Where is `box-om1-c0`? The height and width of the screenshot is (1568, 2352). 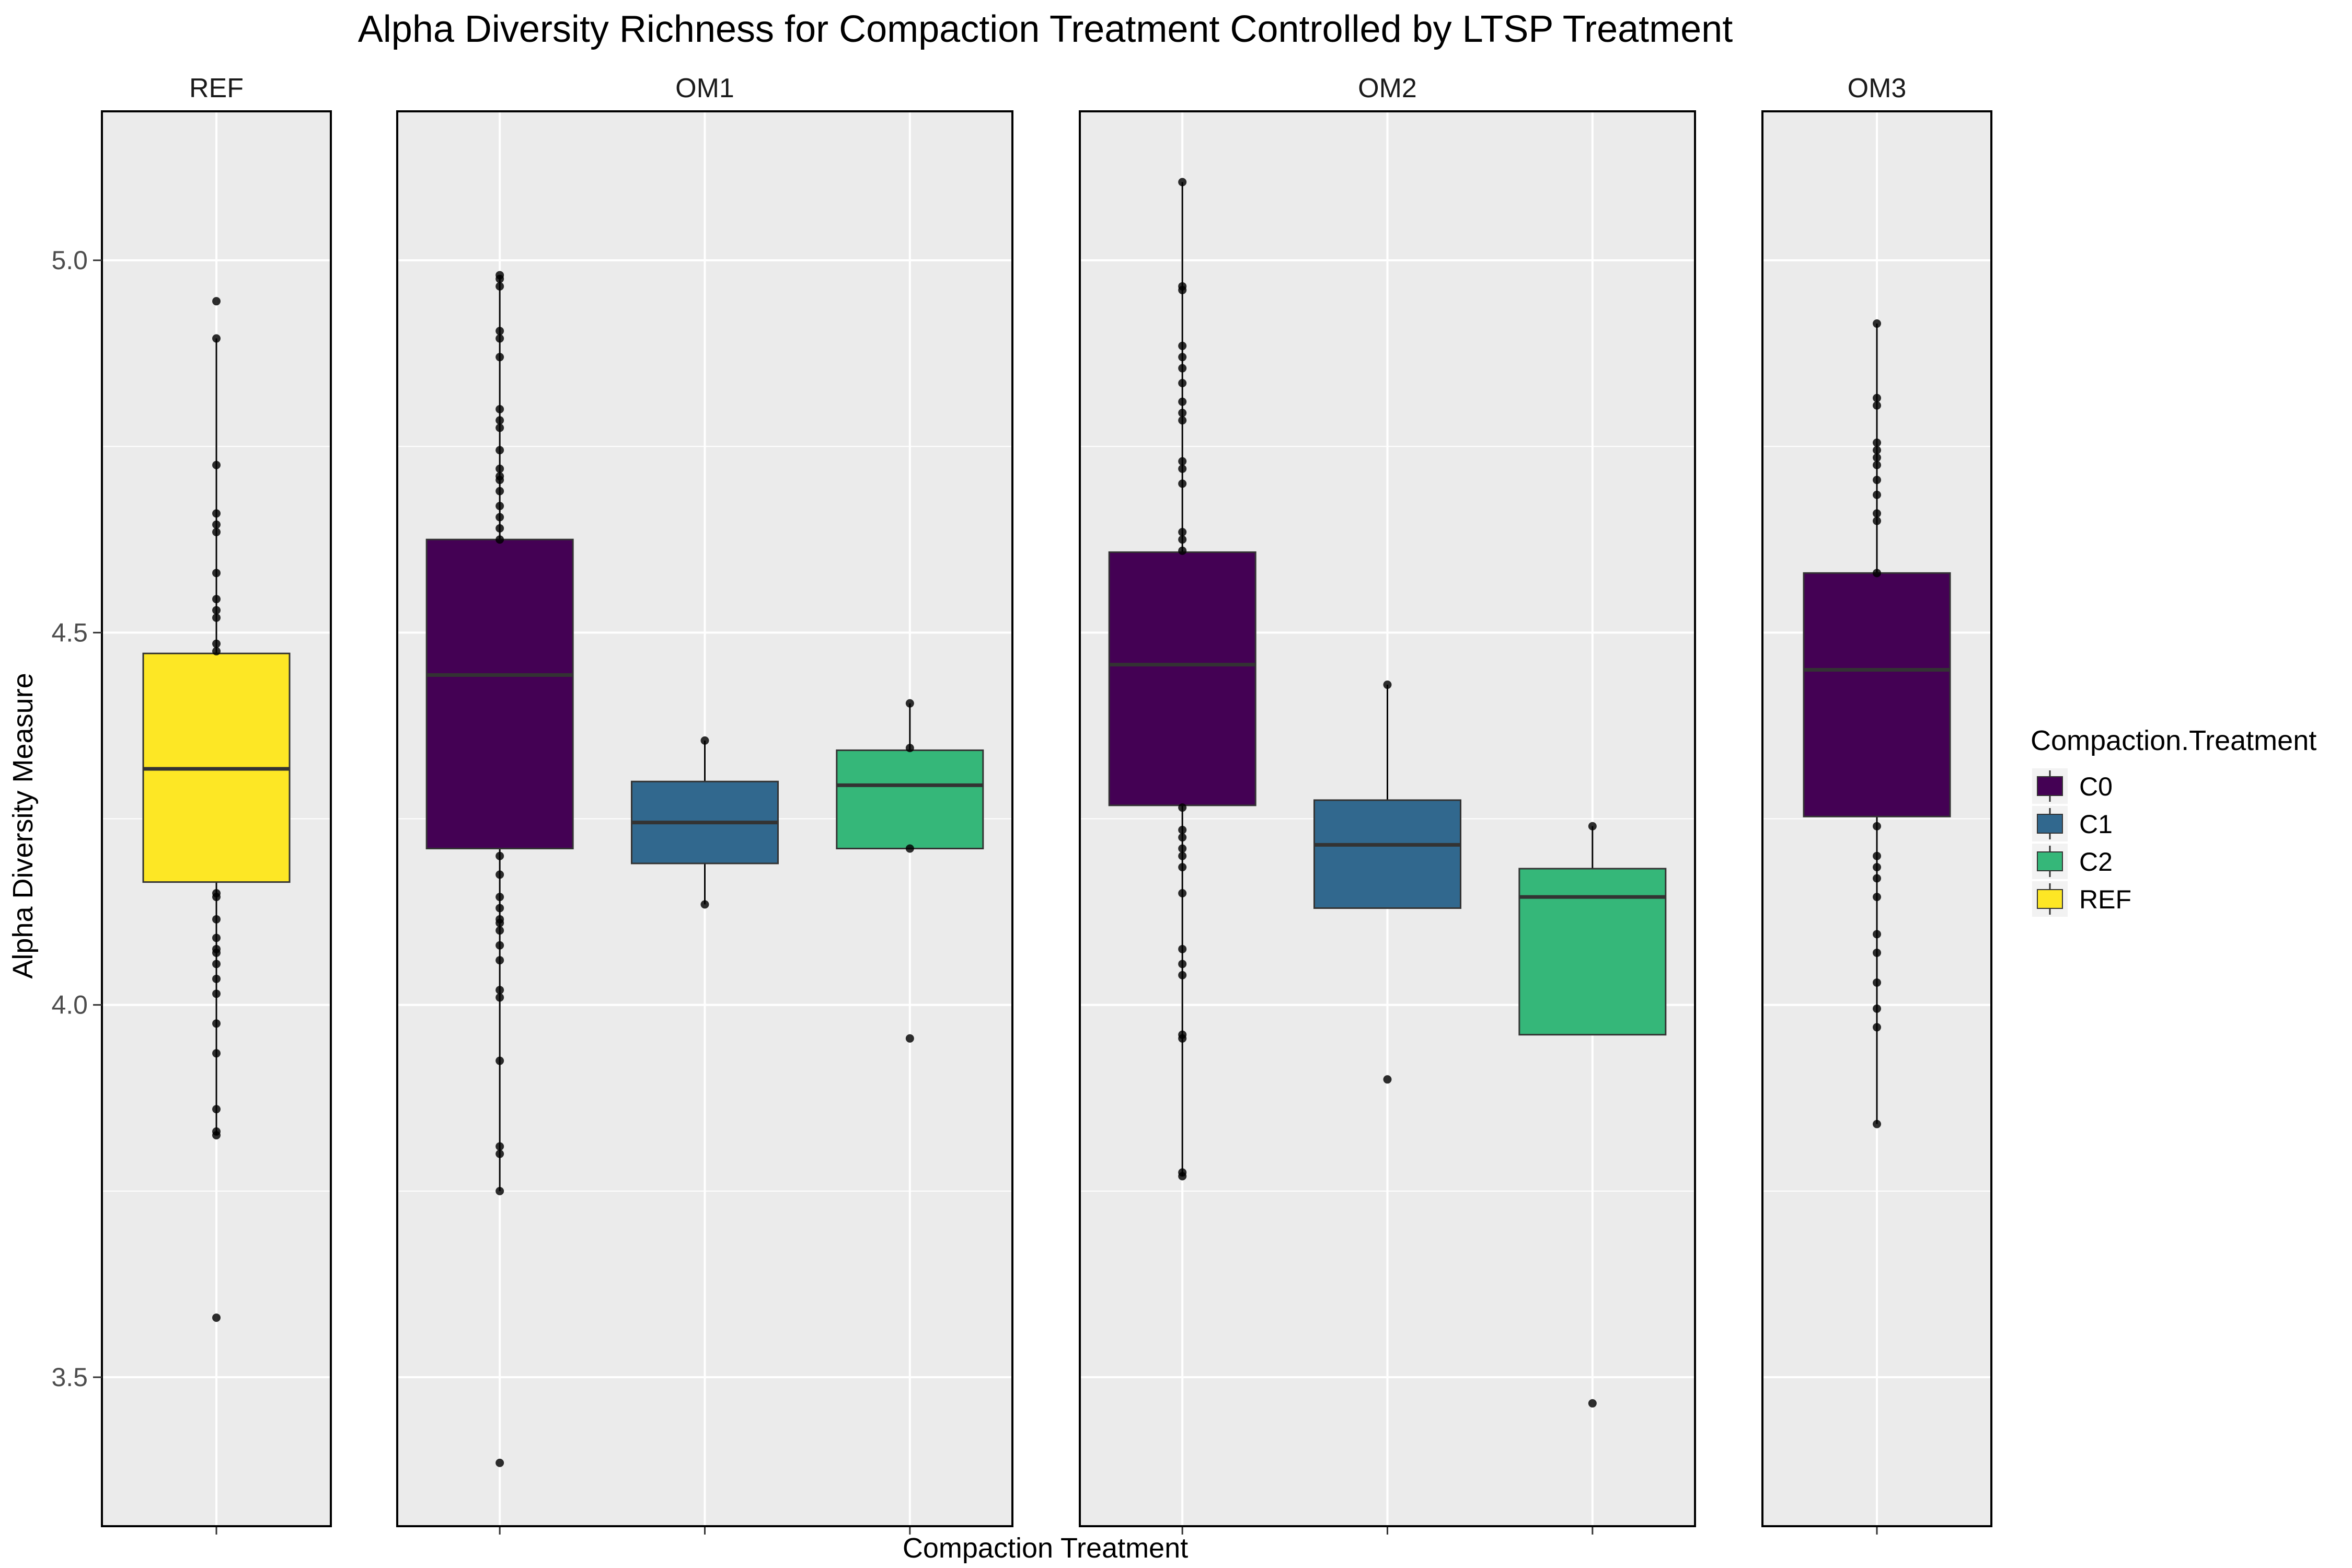
box-om1-c0 is located at coordinates (499, 693).